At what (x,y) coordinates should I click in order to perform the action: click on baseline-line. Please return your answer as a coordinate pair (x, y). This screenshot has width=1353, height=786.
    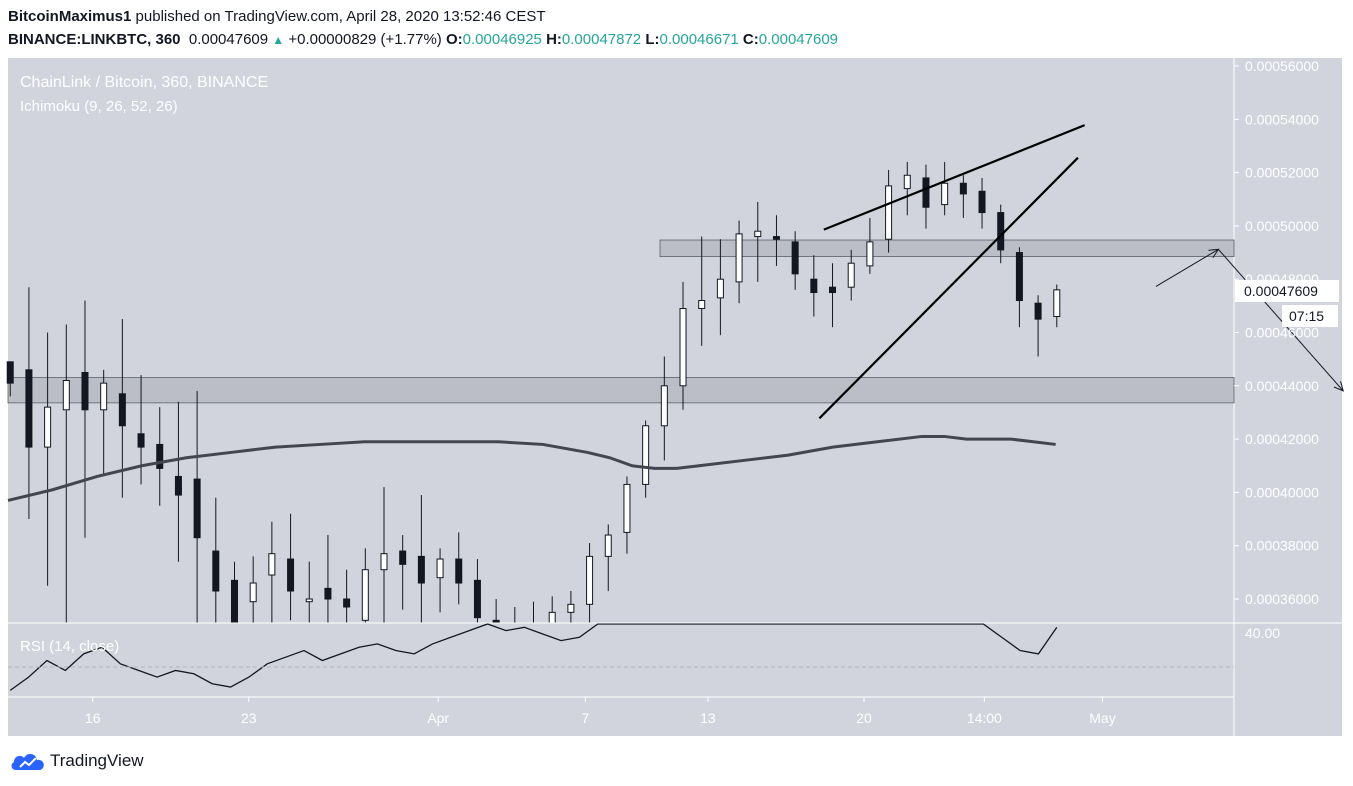
    Looking at the image, I should click on (531, 468).